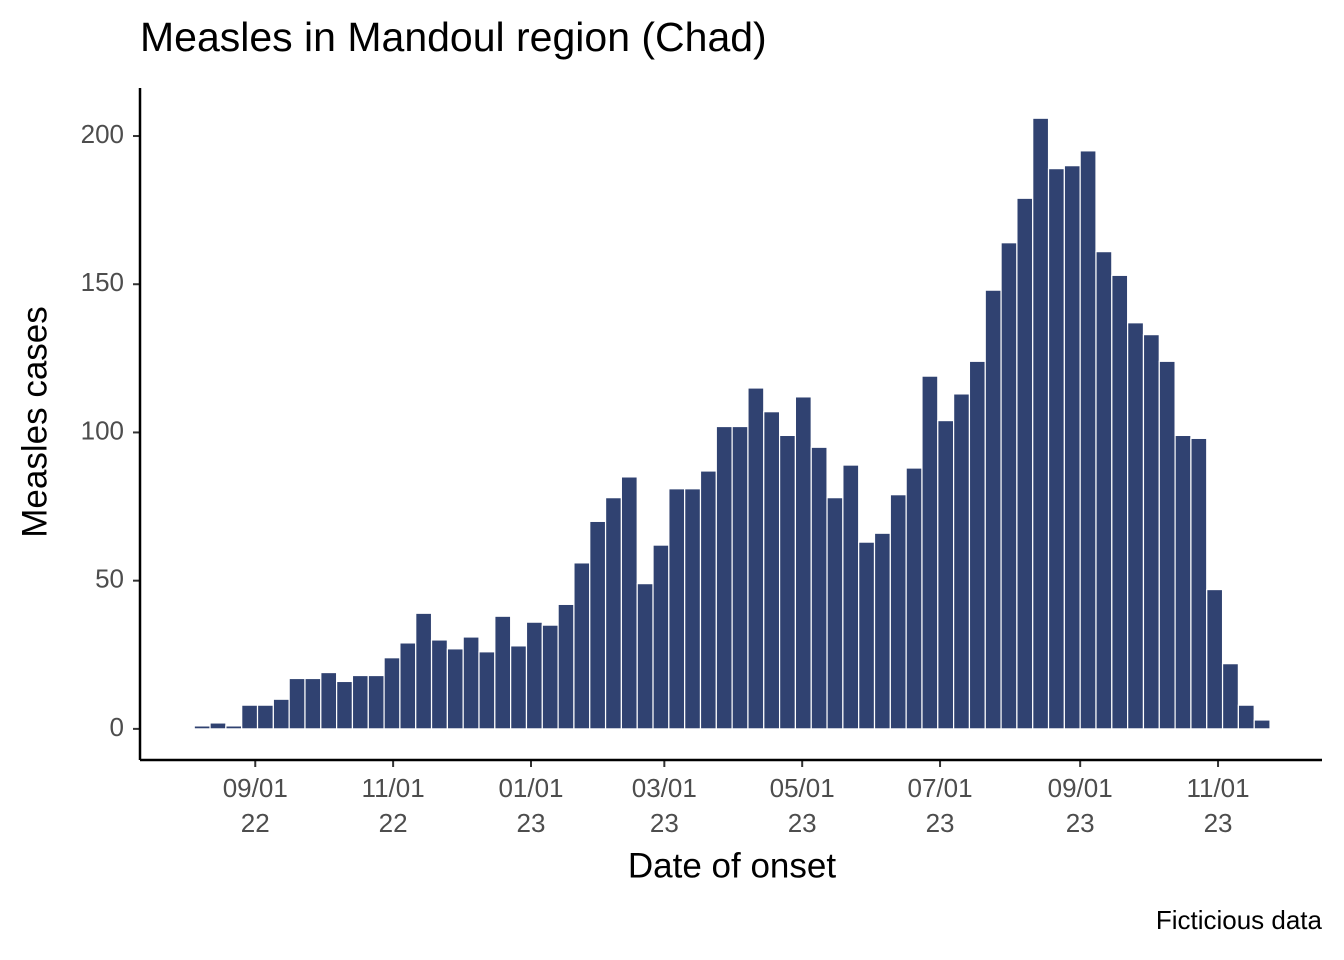 Image resolution: width=1344 pixels, height=960 pixels. Describe the element at coordinates (102, 430) in the screenshot. I see `y-tick-label: 100` at that location.